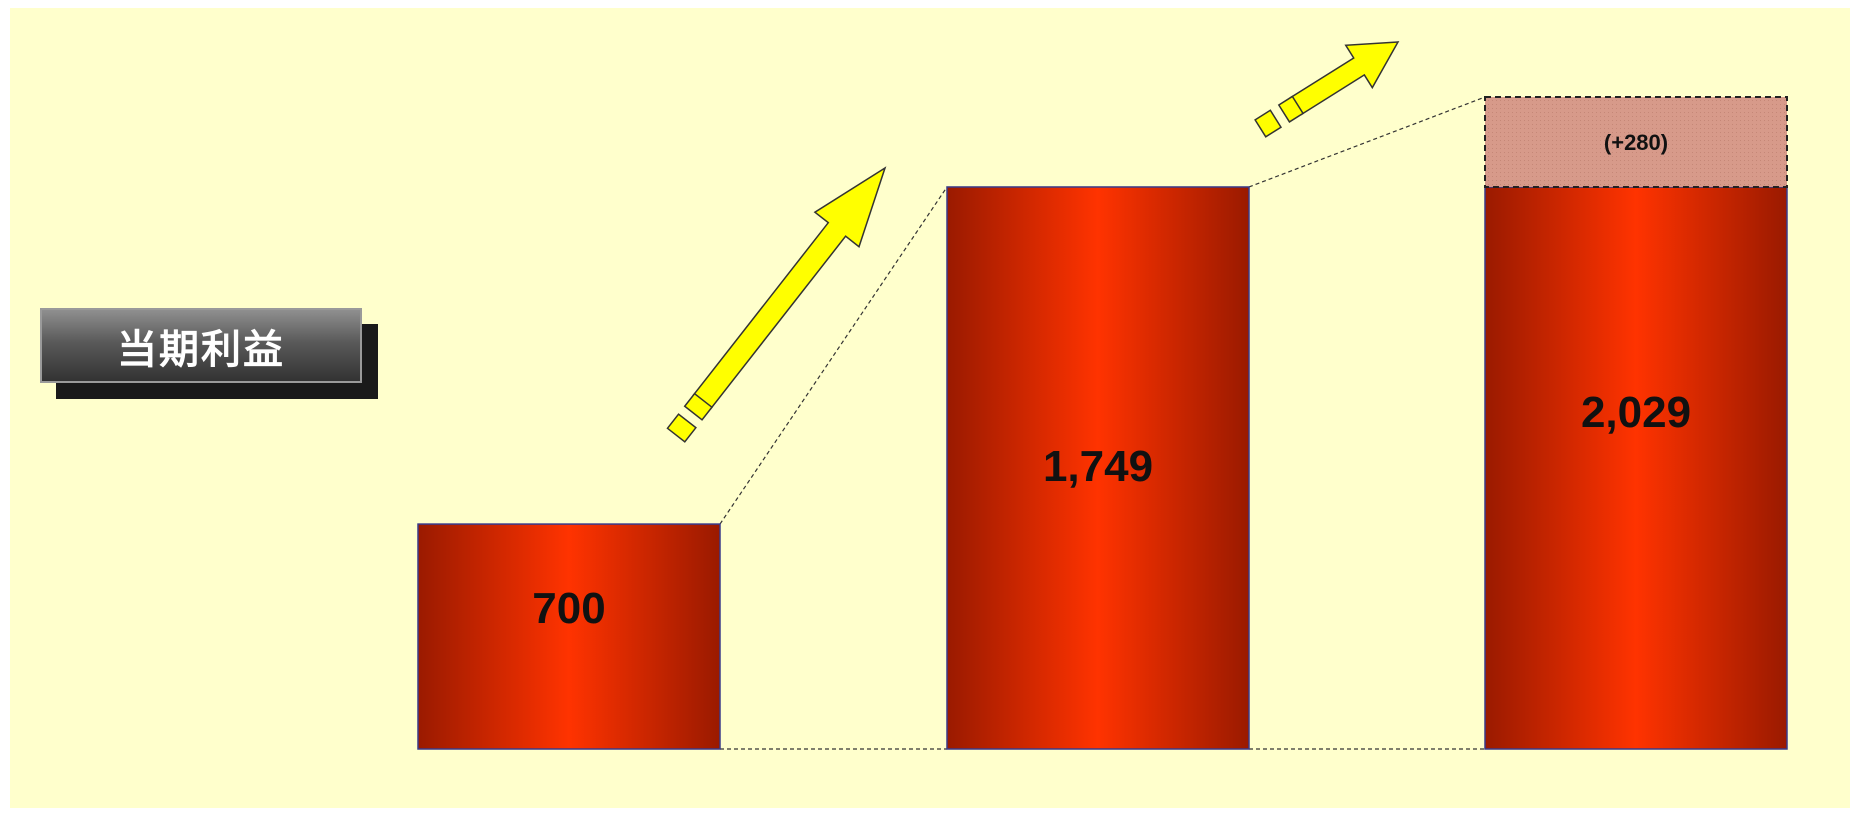 This screenshot has width=1858, height=819. Describe the element at coordinates (201, 345) in the screenshot. I see `profit-label: 当期利益` at that location.